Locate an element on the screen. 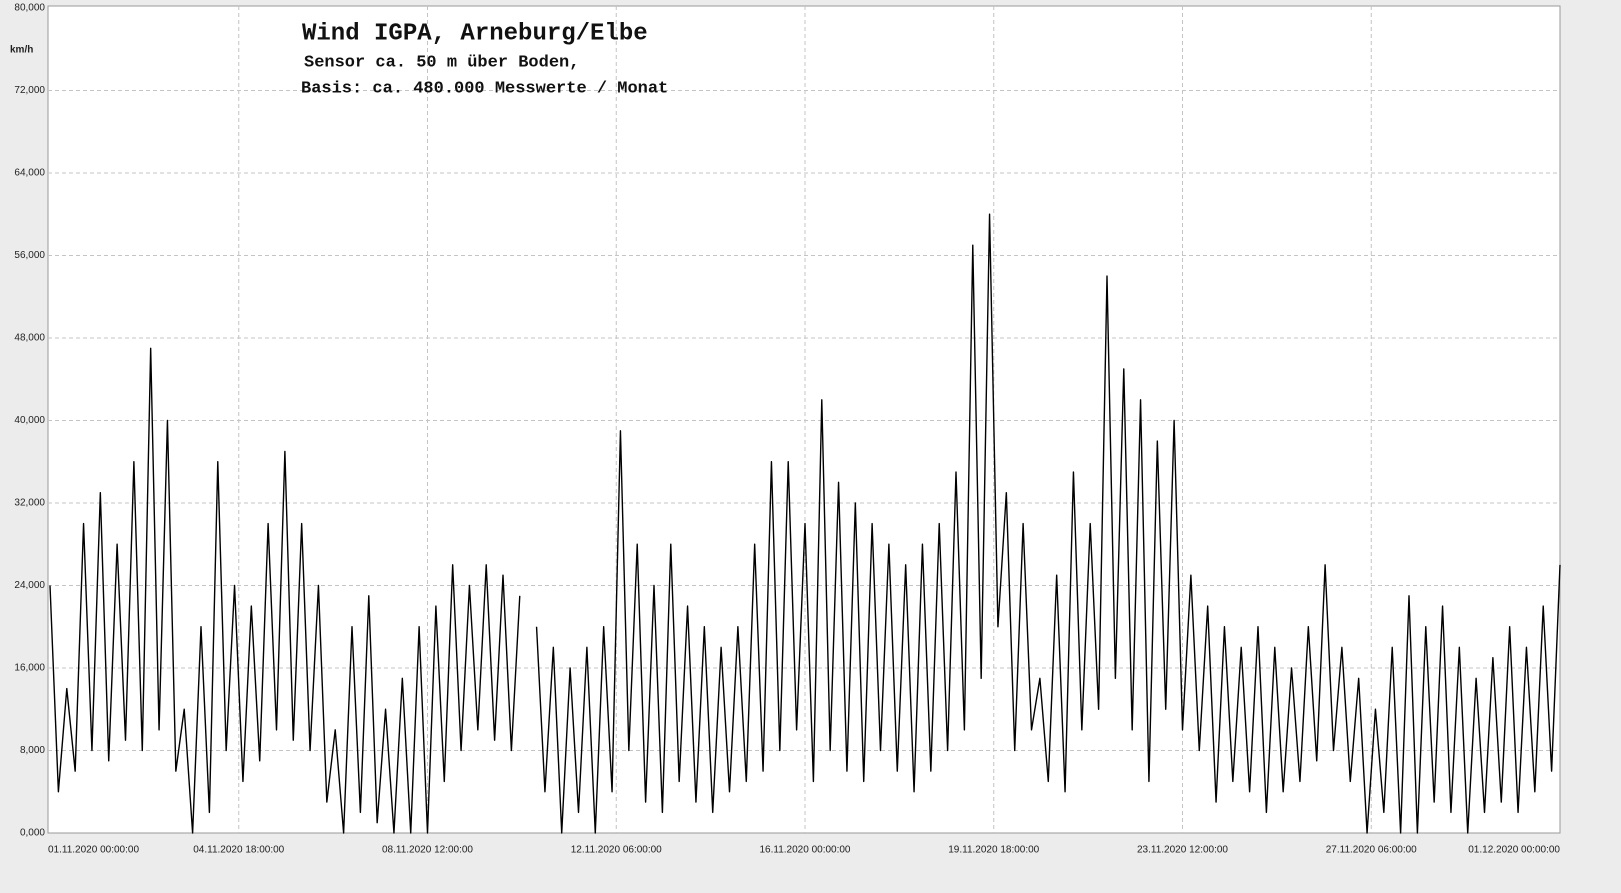 The height and width of the screenshot is (893, 1621). y-tick-label: 80,000 is located at coordinates (29, 8).